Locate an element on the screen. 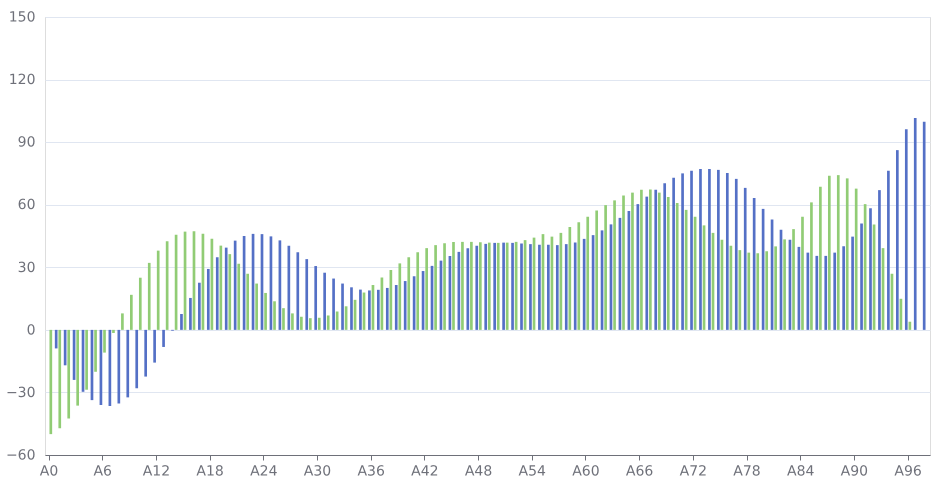 The height and width of the screenshot is (483, 935). y-tick-label: 90 is located at coordinates (27, 142).